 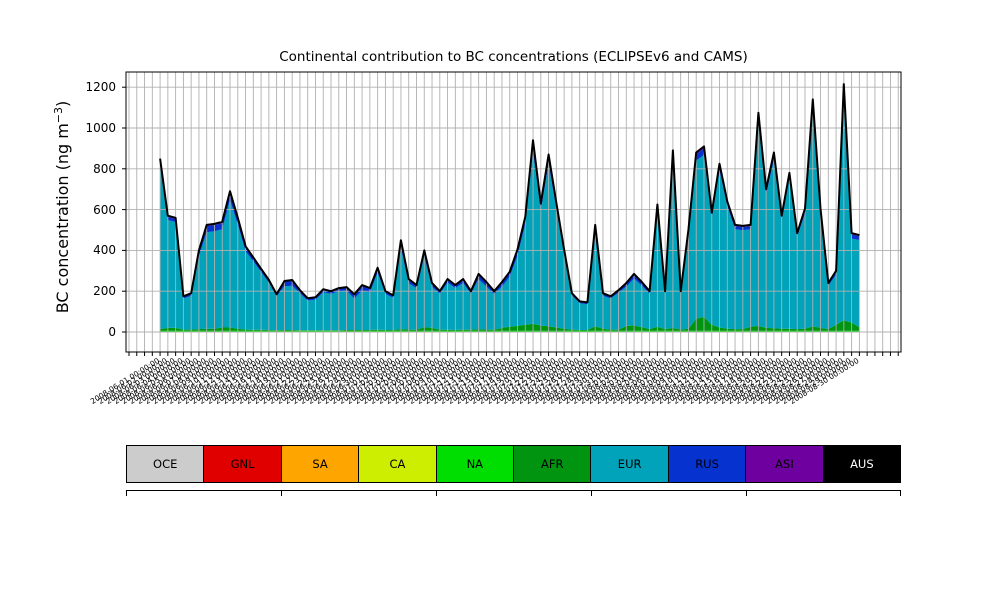 What do you see at coordinates (475, 464) in the screenshot?
I see `legend-item-na: NA` at bounding box center [475, 464].